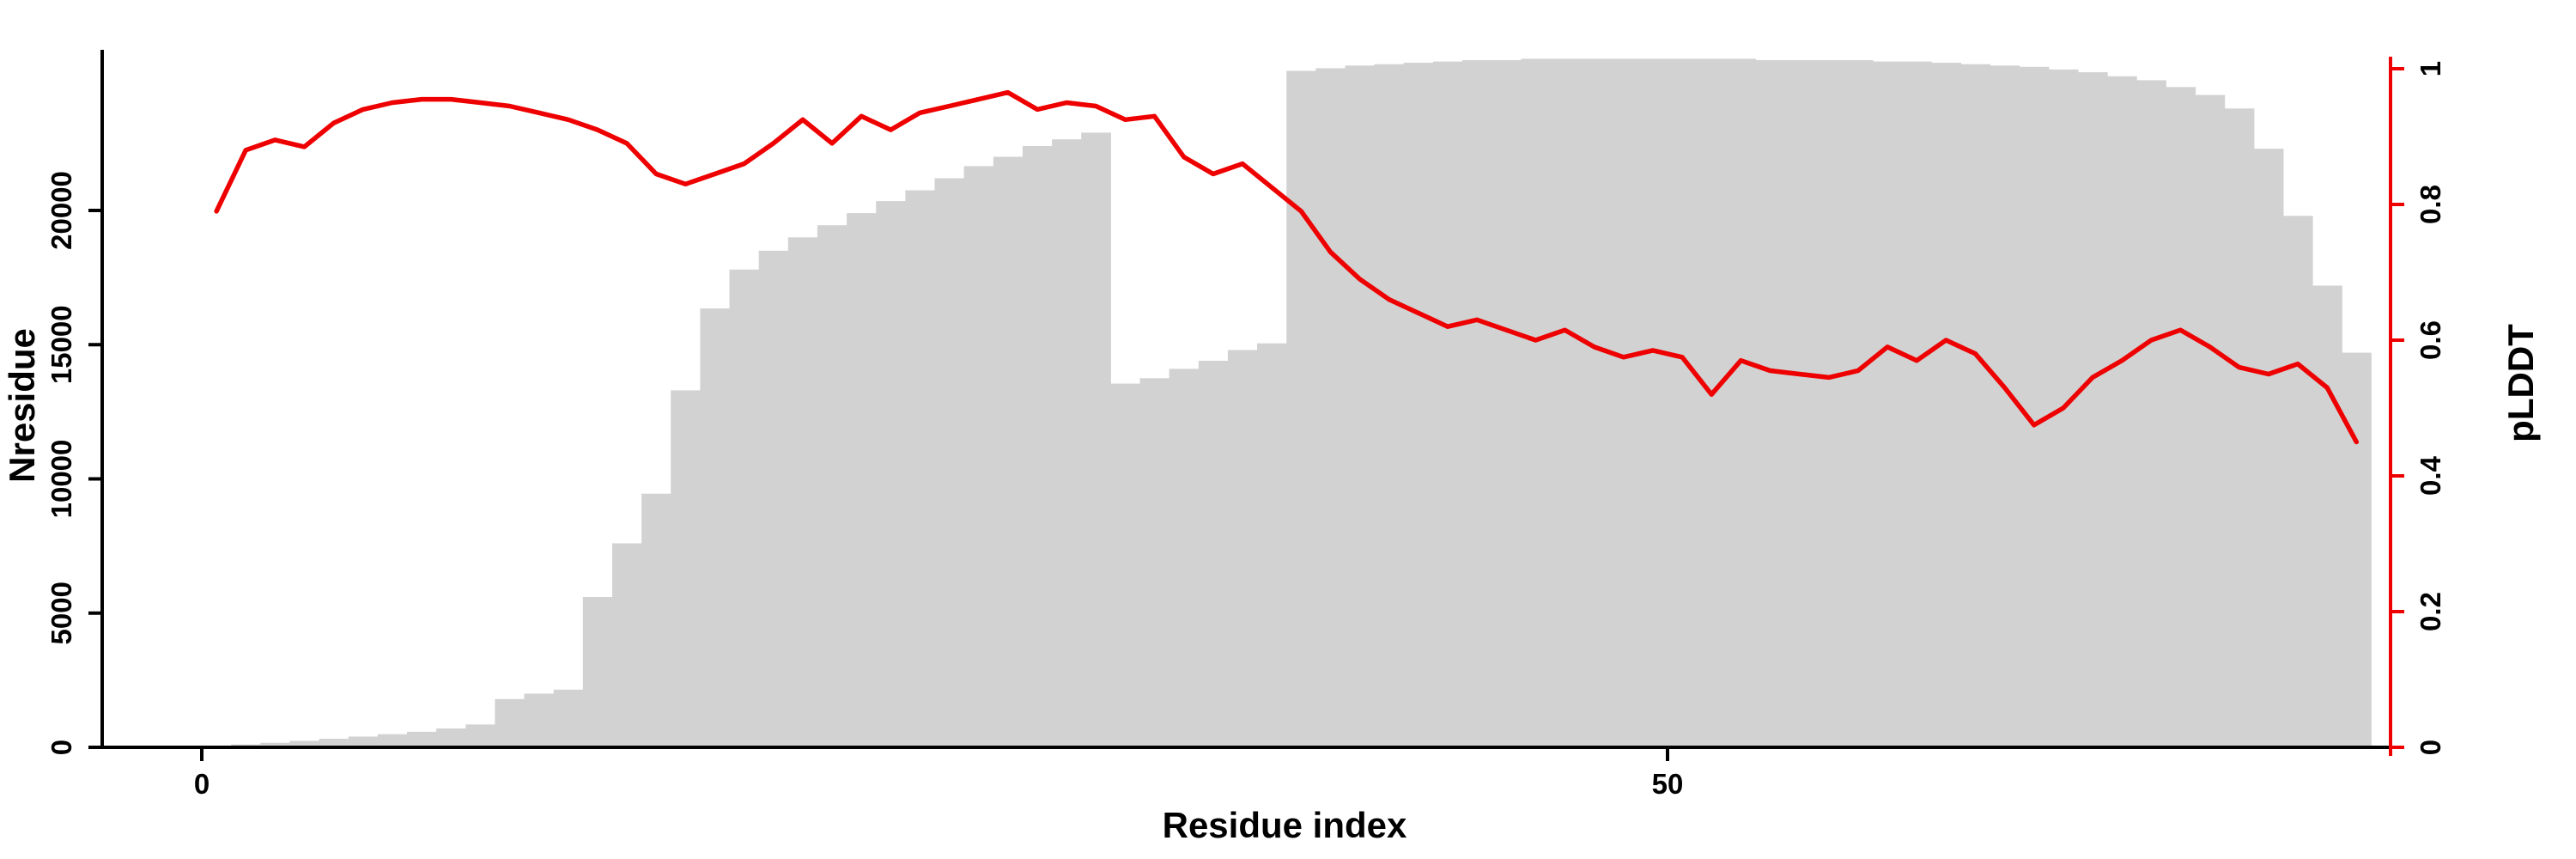 The height and width of the screenshot is (859, 2576). I want to click on y-axis-right-title: pLDDT, so click(2521, 383).